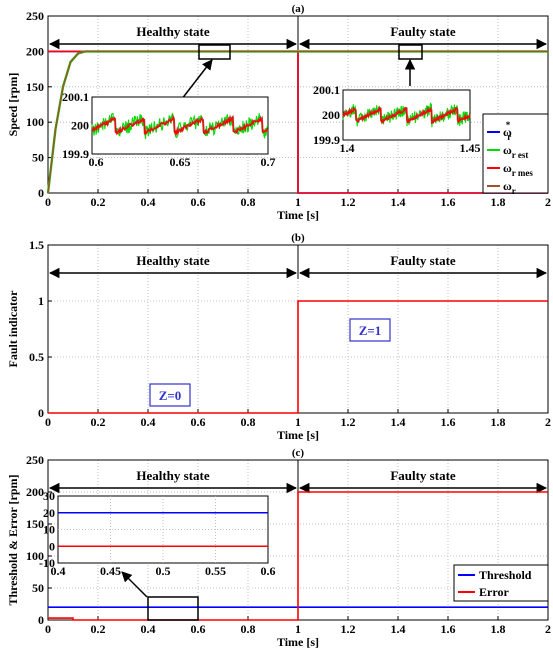 The width and height of the screenshot is (553, 663). Describe the element at coordinates (13, 539) in the screenshot. I see `y-axis-label: Threshold & Error [rpm]` at that location.